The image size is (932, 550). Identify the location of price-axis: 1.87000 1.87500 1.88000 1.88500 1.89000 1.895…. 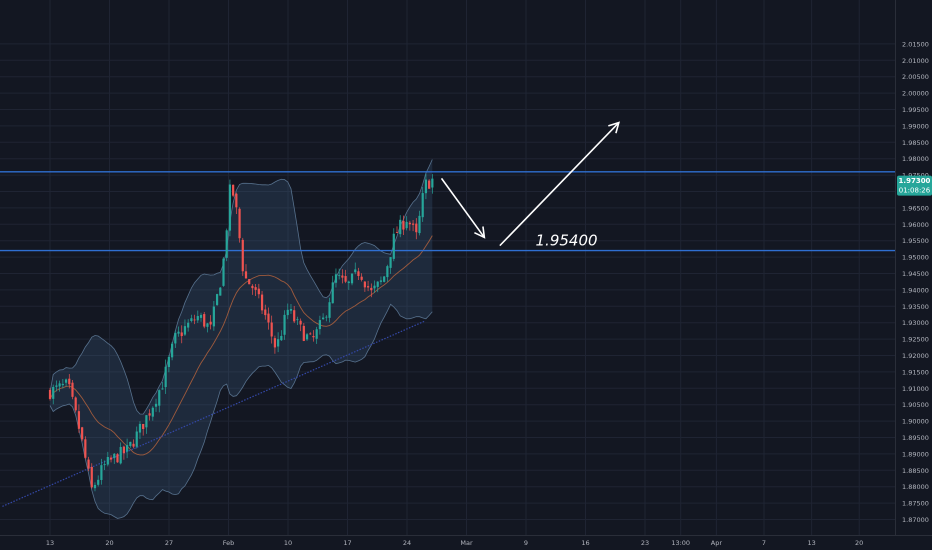
(915, 282).